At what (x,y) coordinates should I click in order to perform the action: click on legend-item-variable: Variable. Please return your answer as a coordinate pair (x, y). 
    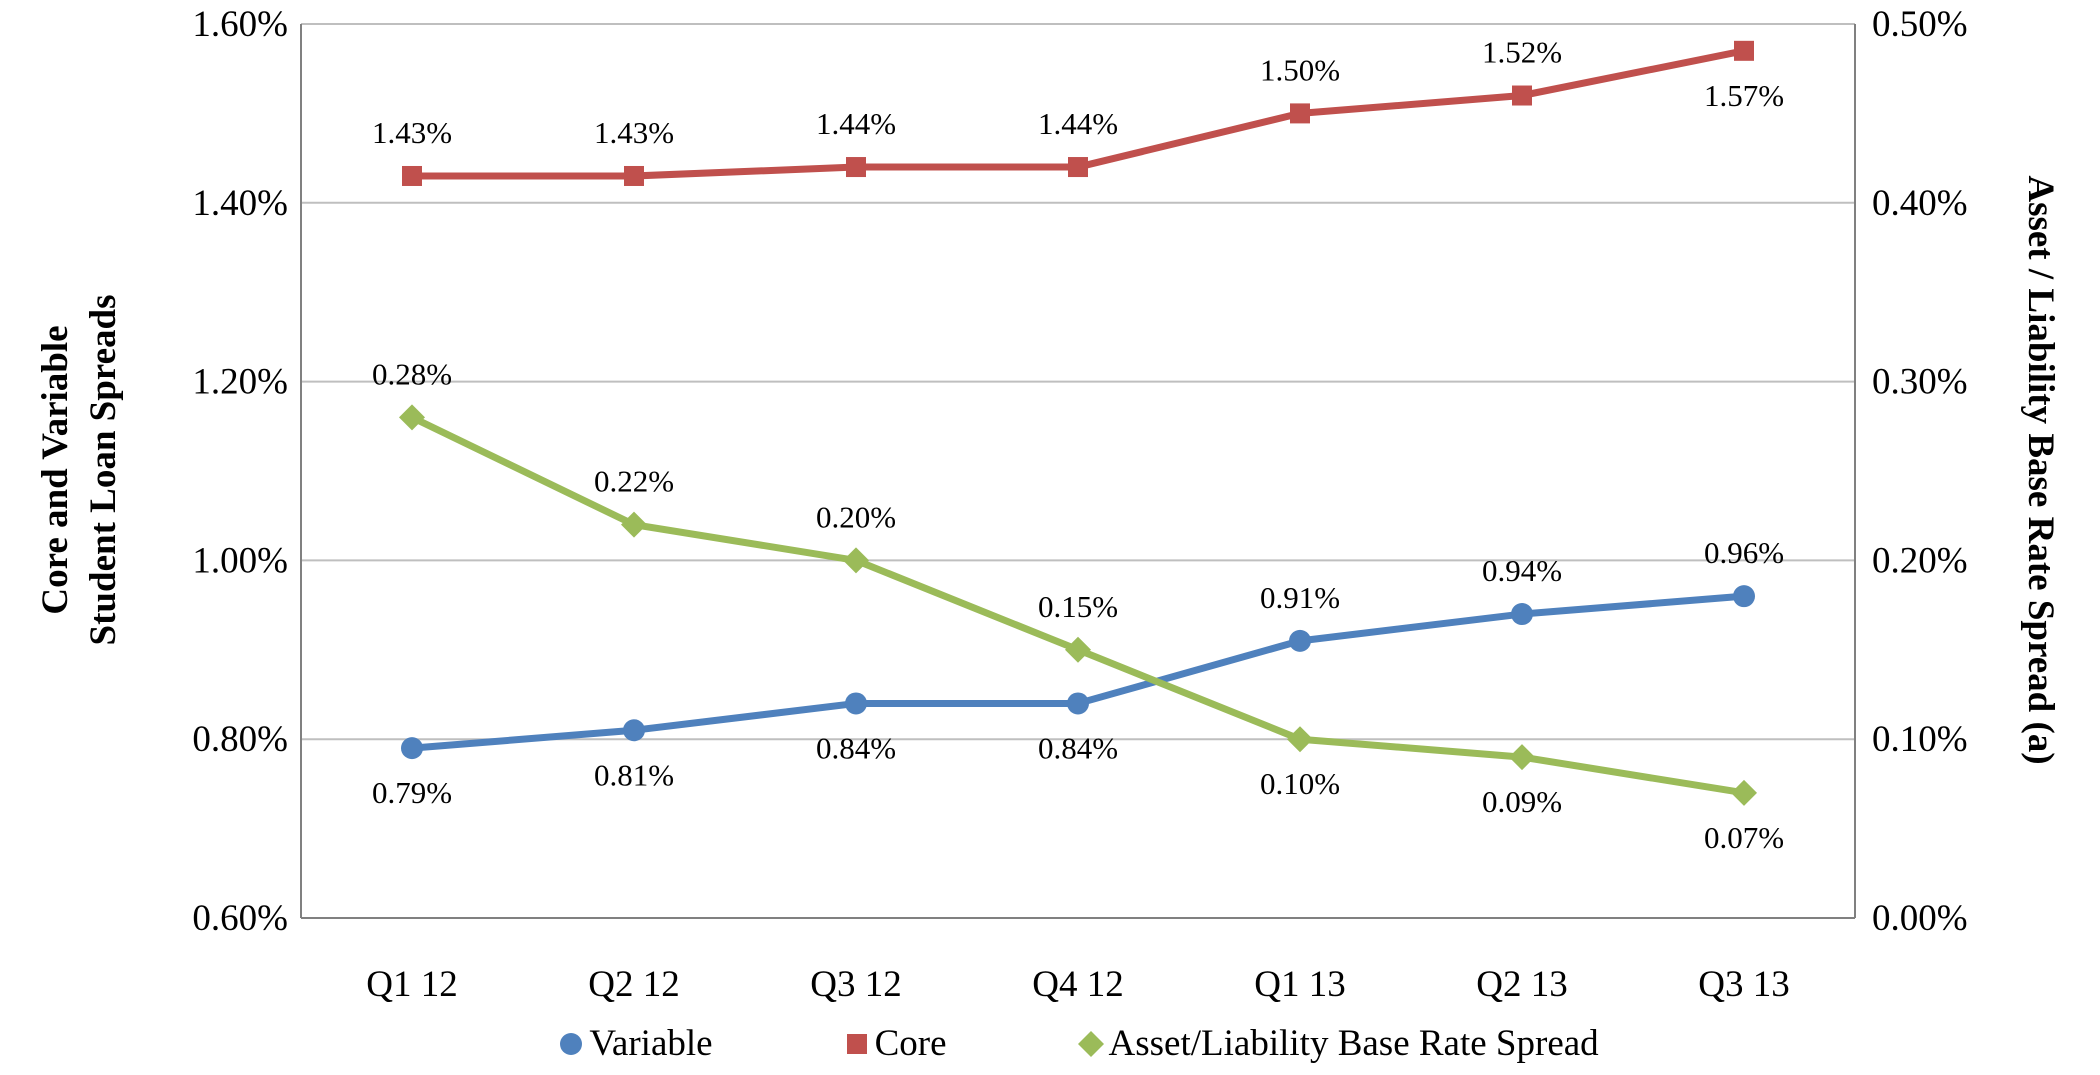
    Looking at the image, I should click on (635, 1043).